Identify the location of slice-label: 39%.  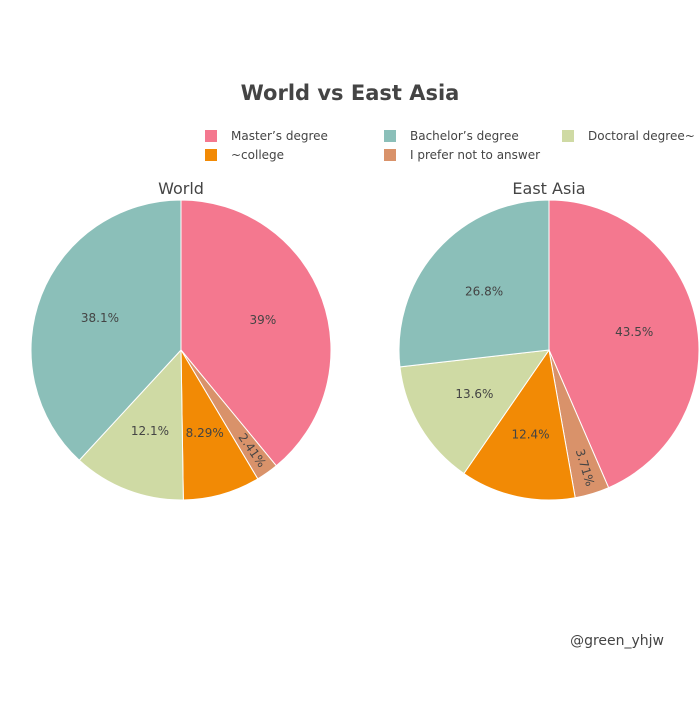
(263, 320).